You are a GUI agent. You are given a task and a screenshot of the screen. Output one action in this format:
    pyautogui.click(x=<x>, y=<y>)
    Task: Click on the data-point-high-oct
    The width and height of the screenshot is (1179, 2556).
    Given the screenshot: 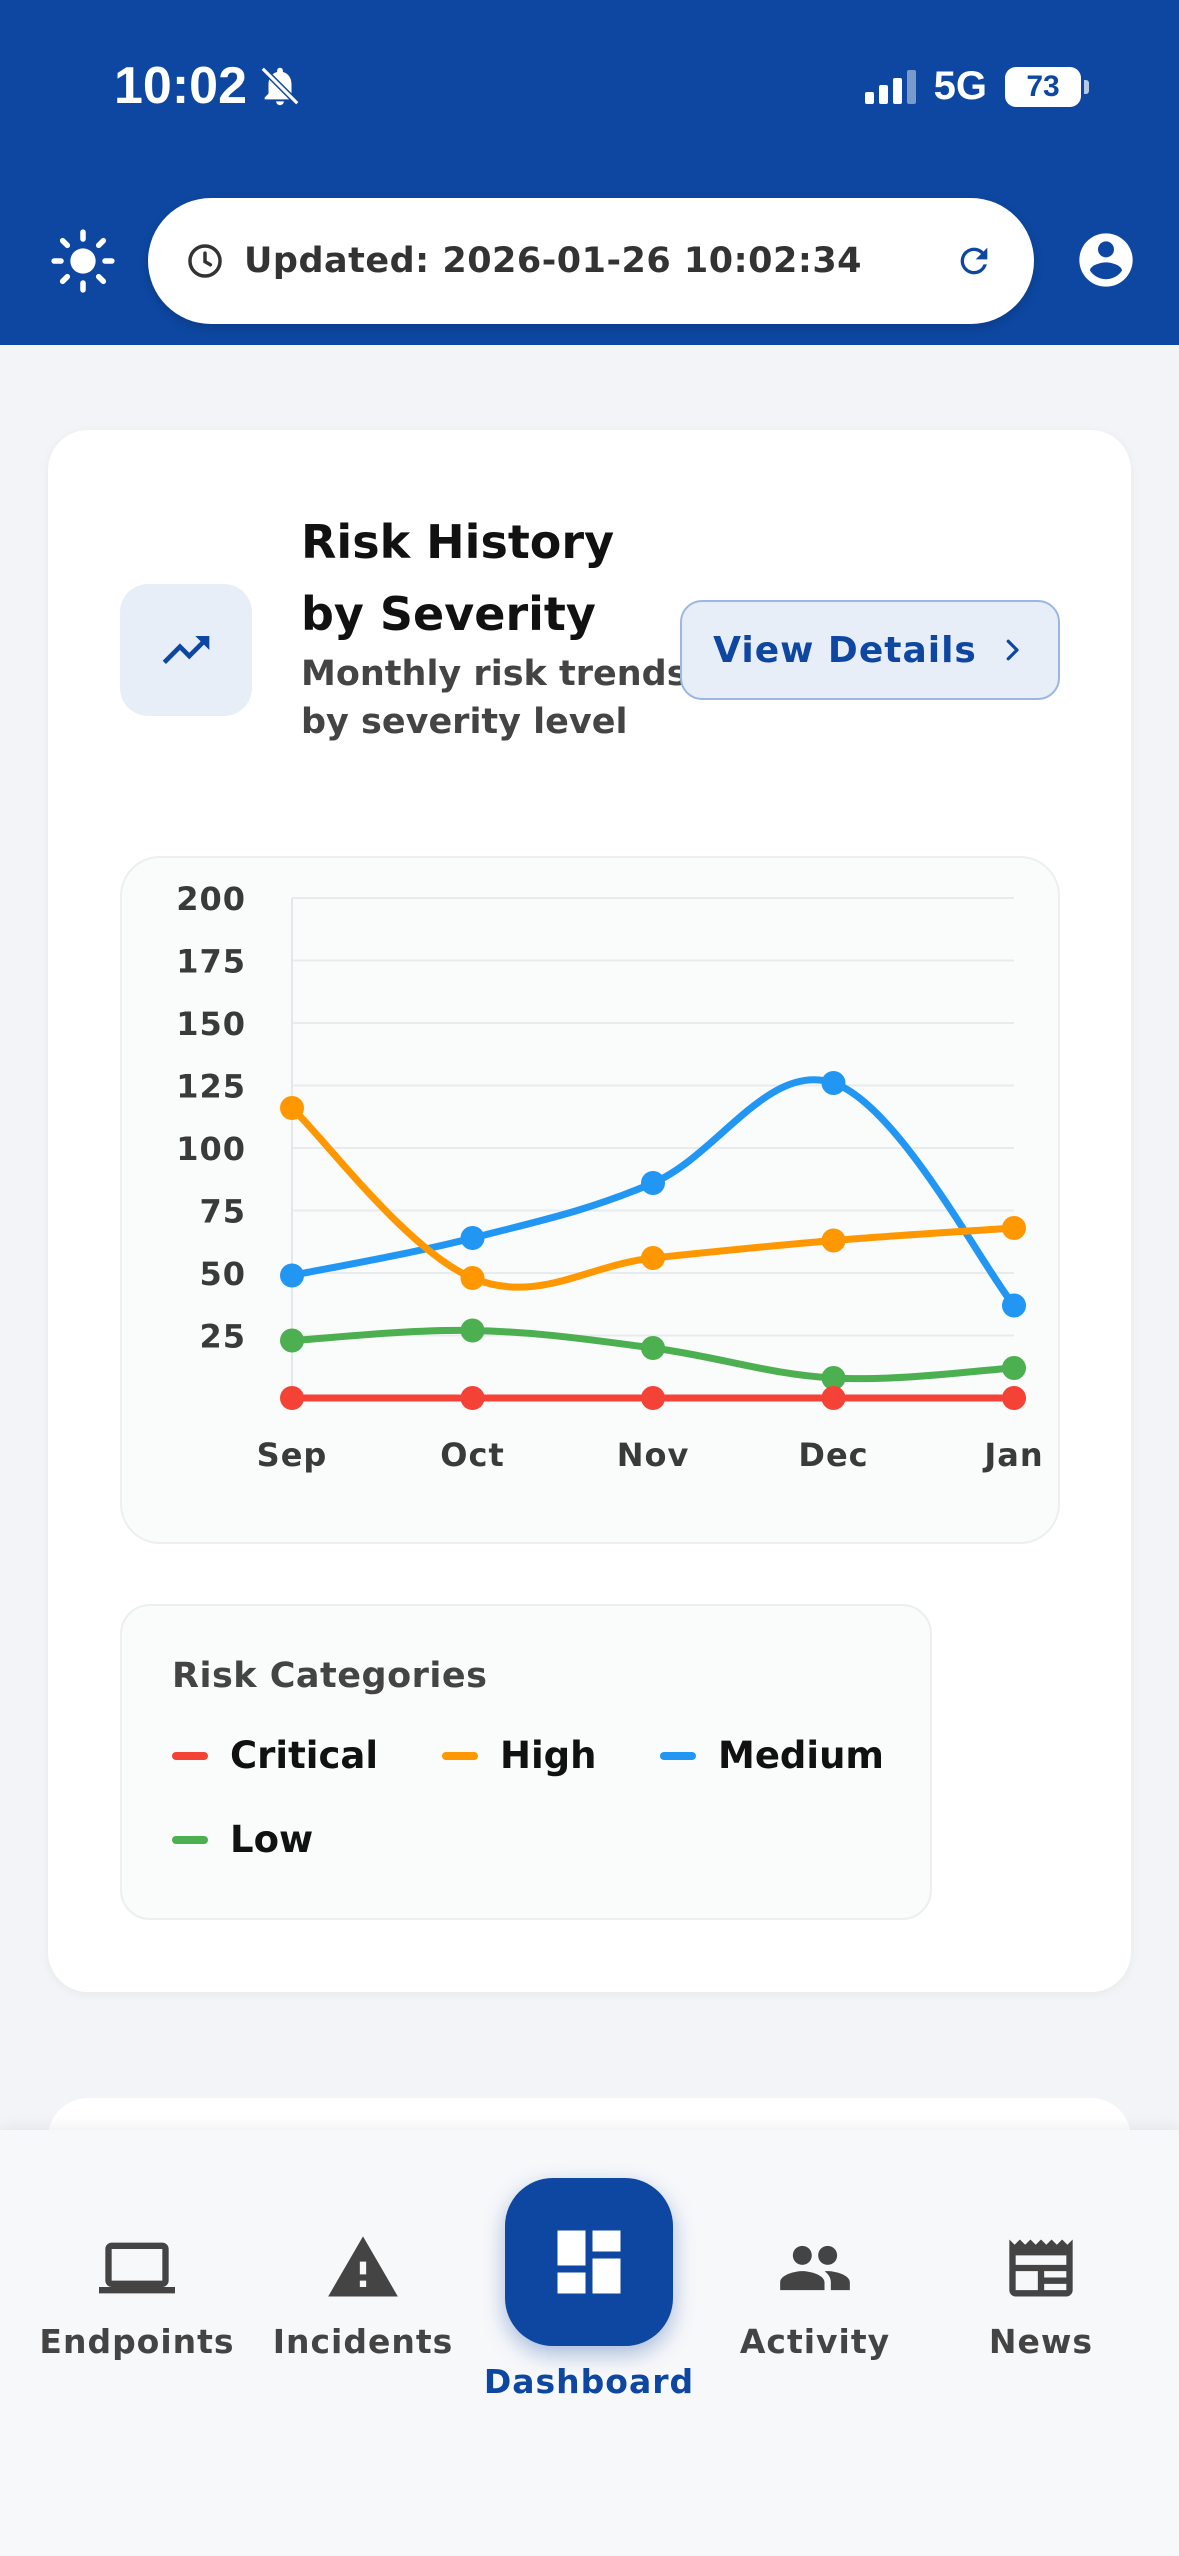 What is the action you would take?
    pyautogui.click(x=472, y=1278)
    